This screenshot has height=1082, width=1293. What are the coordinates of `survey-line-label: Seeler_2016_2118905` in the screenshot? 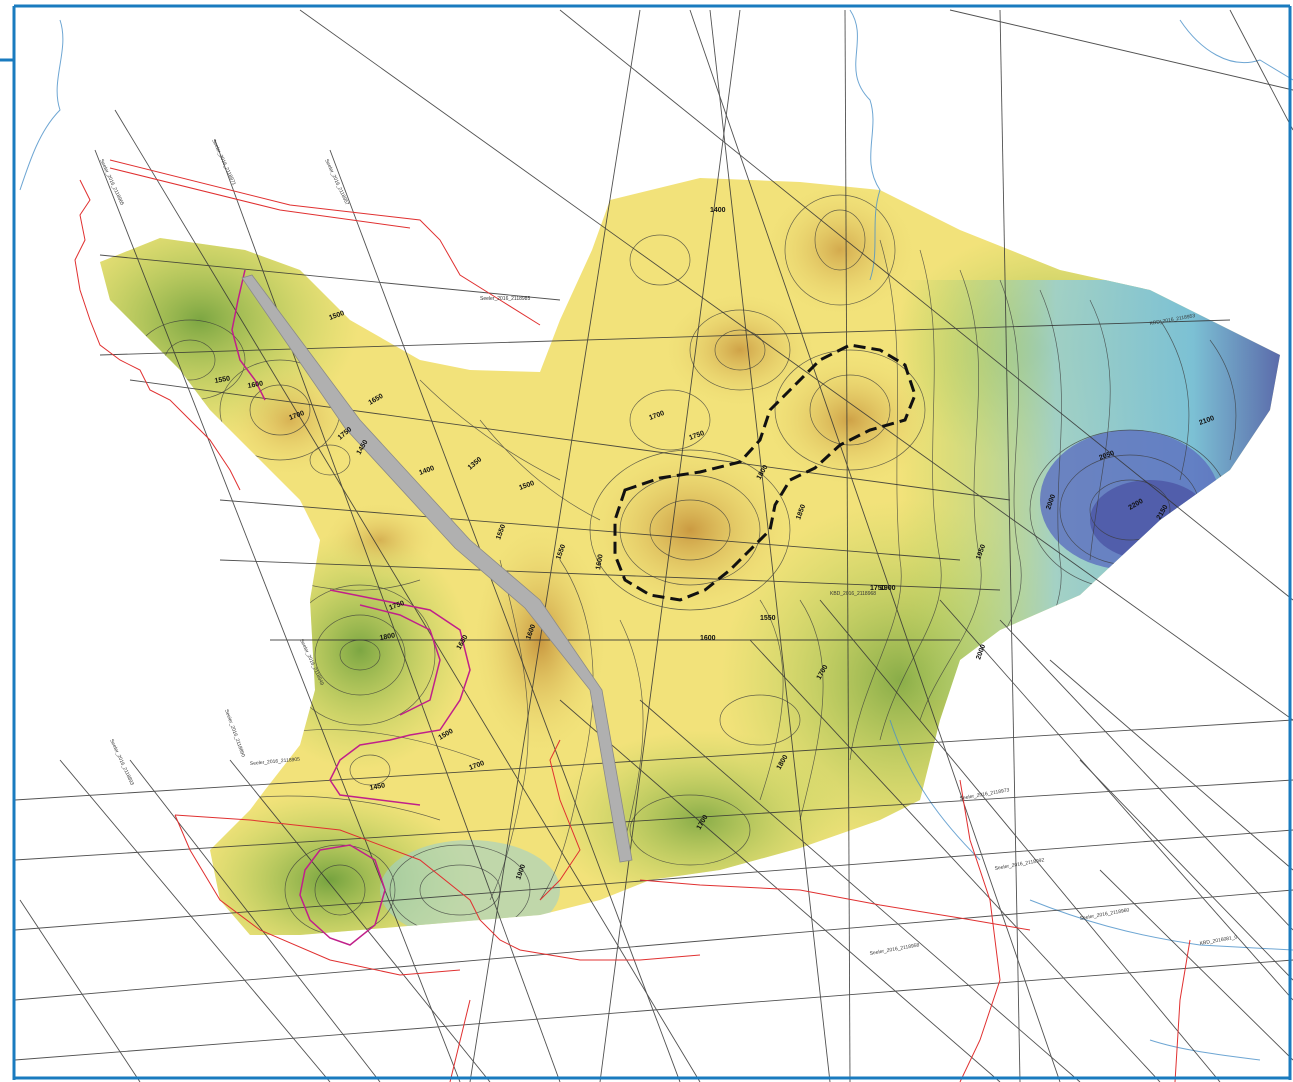 It's located at (275, 762).